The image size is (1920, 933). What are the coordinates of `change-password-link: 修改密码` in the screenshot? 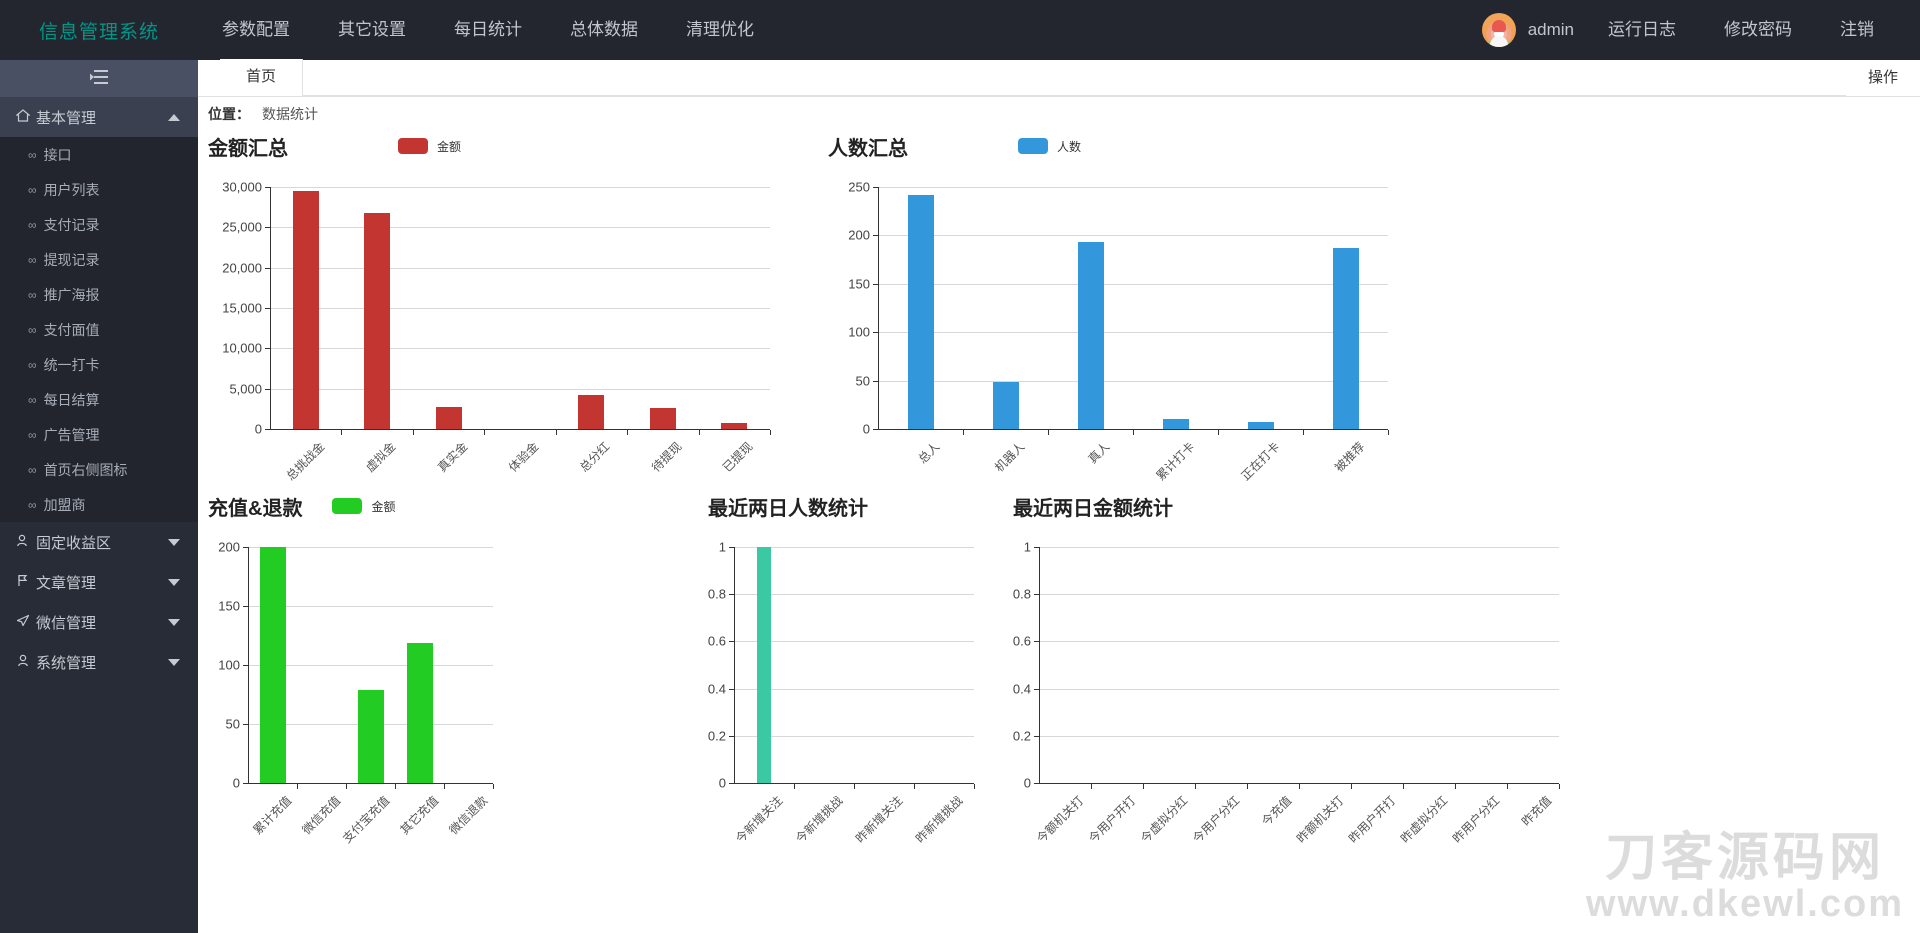 It's located at (1758, 29).